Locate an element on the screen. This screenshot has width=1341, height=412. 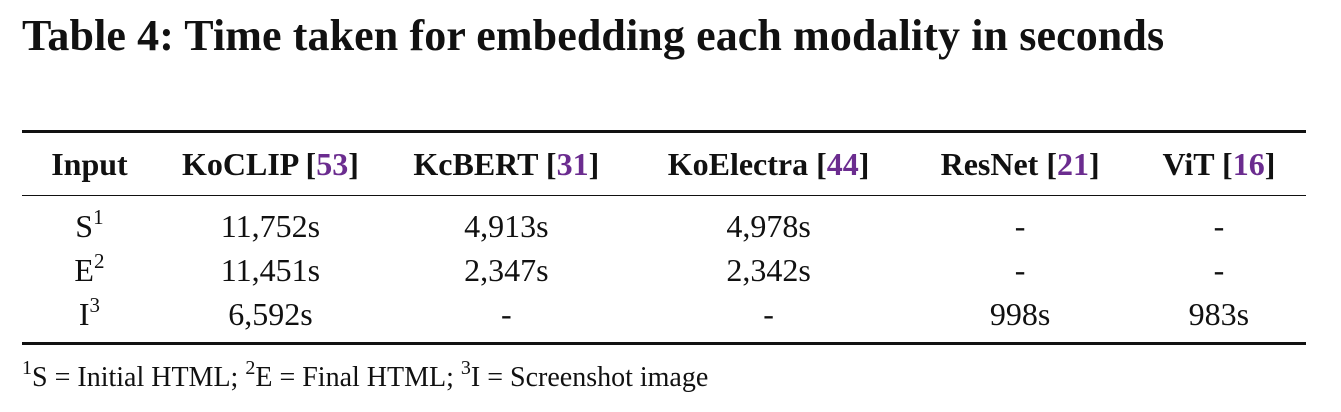
header-kcbert: KcBERT [31] is located at coordinates (506, 163).